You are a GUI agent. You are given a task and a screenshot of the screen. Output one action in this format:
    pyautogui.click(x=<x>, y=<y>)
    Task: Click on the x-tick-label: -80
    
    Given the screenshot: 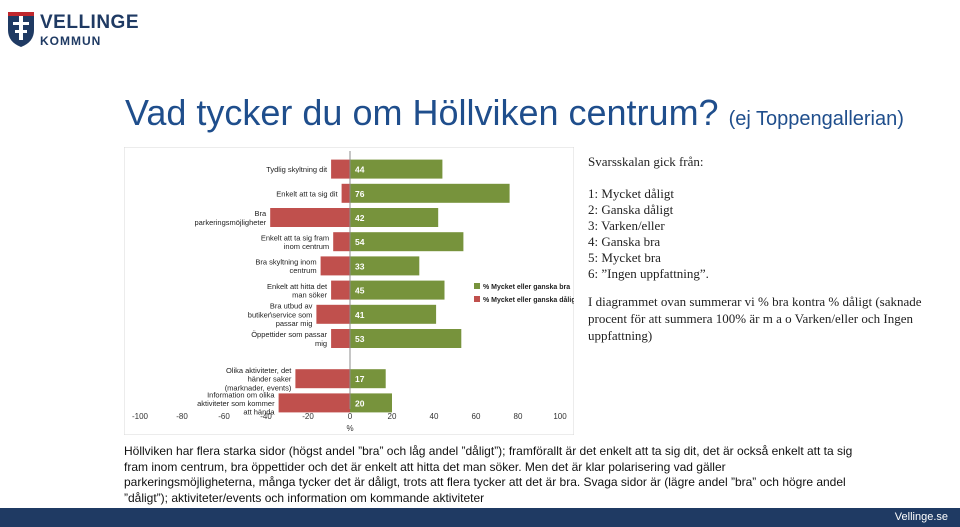 What is the action you would take?
    pyautogui.click(x=182, y=416)
    